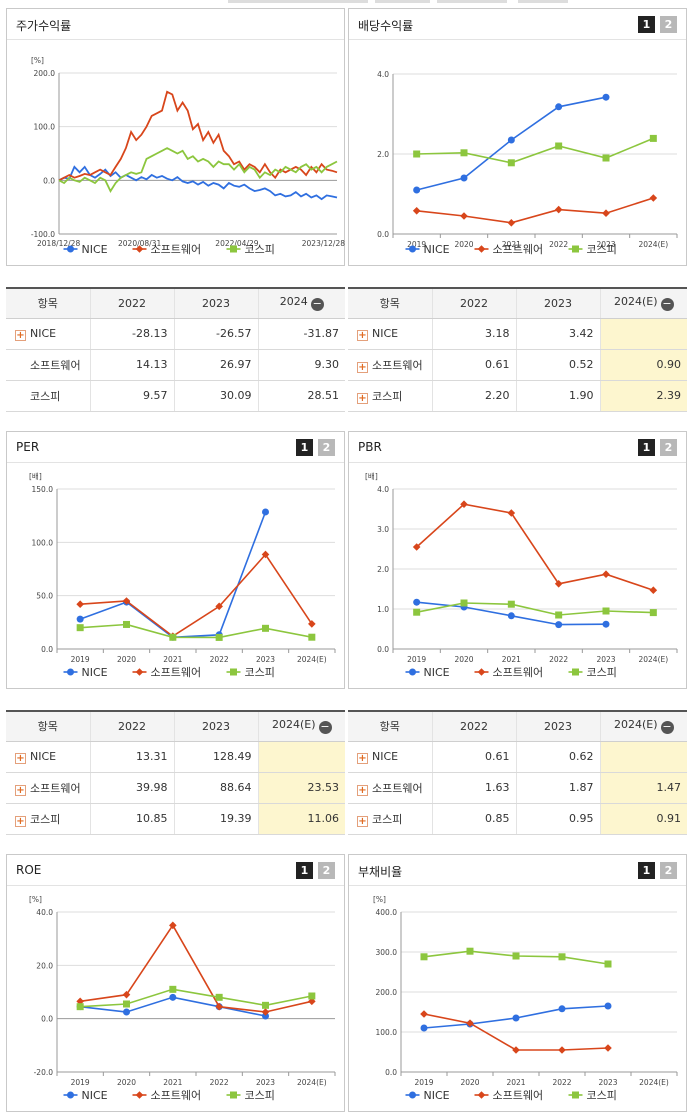 The image size is (691, 1115). What do you see at coordinates (473, 334) in the screenshot?
I see `table-cell: 3.18` at bounding box center [473, 334].